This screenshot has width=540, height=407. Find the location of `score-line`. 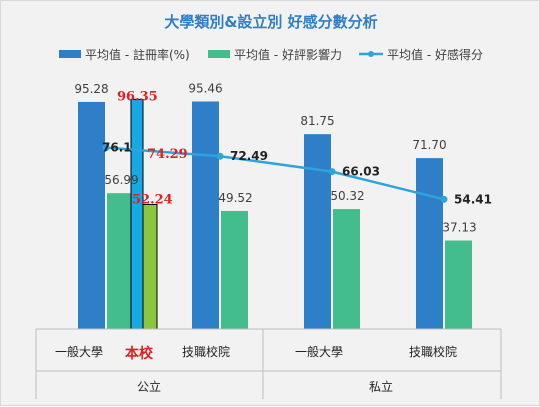

score-line is located at coordinates (275, 173).